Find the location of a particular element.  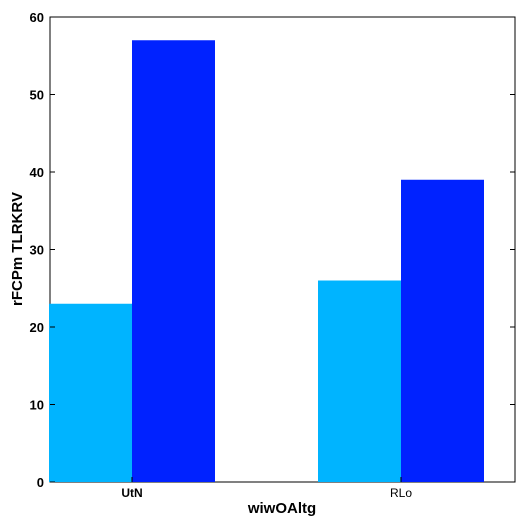

x-tick-label-UtN: UtN is located at coordinates (131, 493).